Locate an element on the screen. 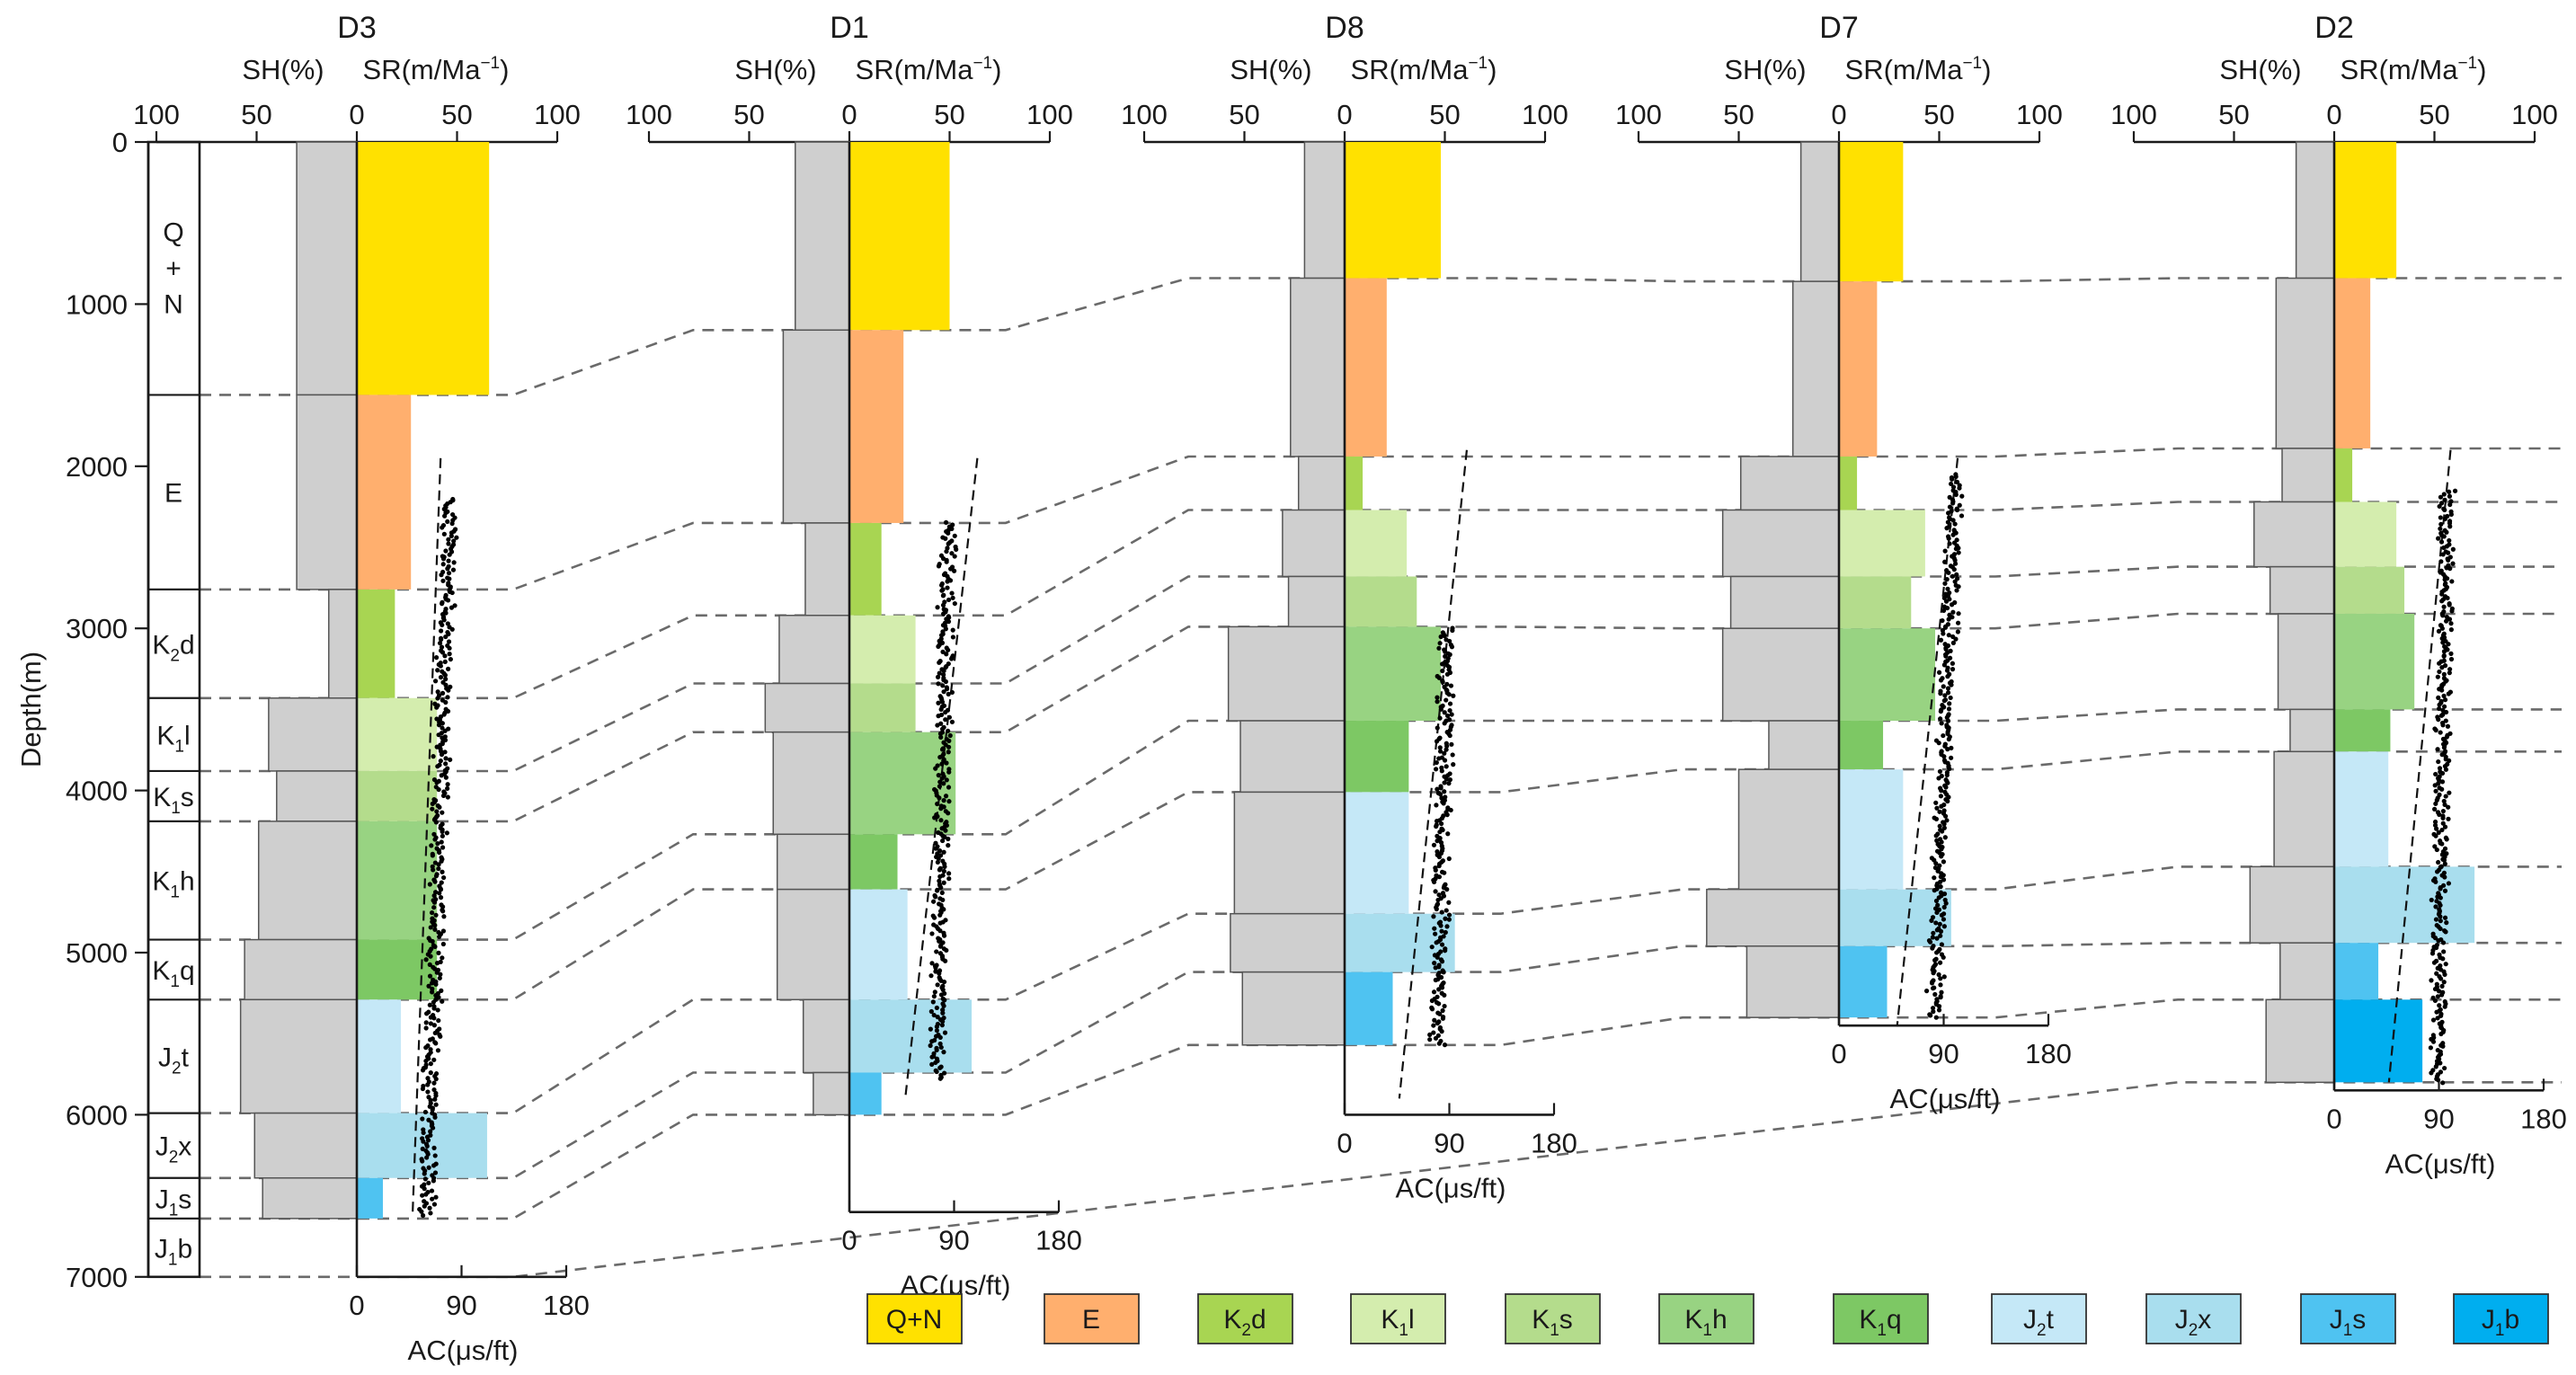  well-title: D3 is located at coordinates (356, 28).